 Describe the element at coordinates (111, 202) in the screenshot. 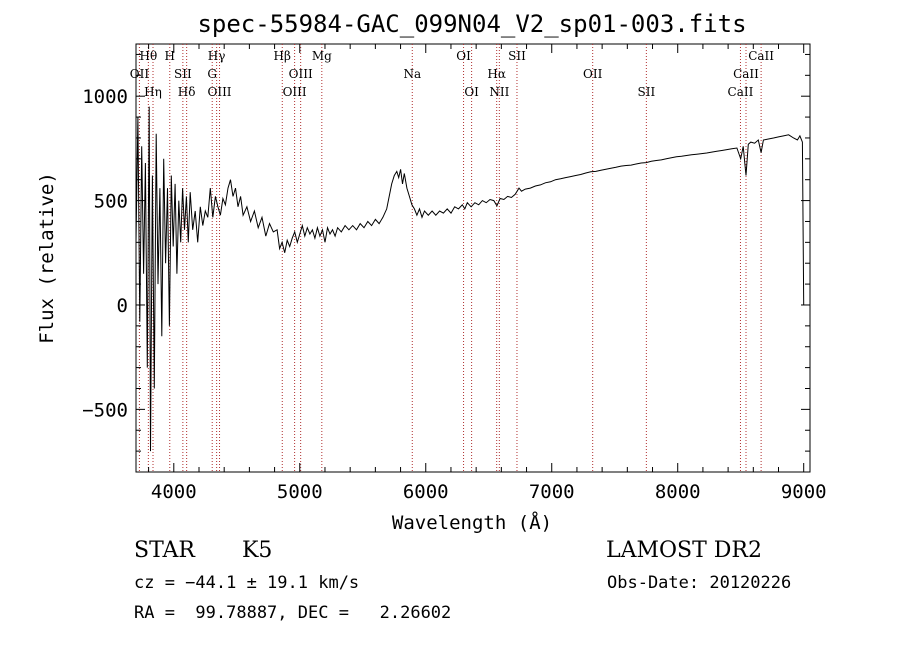

I see `y-tick-label: 500` at that location.